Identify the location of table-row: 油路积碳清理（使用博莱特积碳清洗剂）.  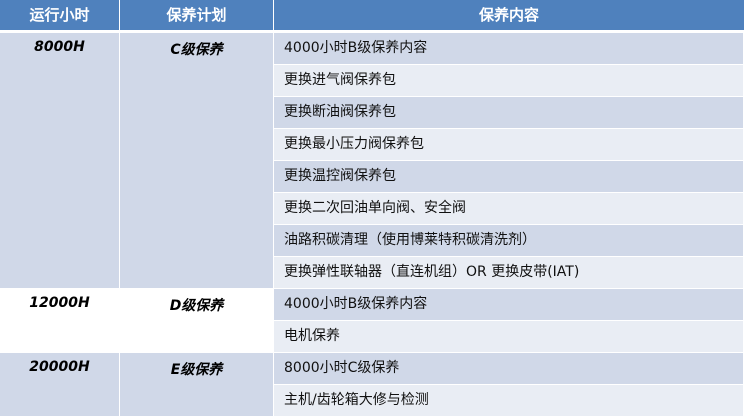
(509, 241).